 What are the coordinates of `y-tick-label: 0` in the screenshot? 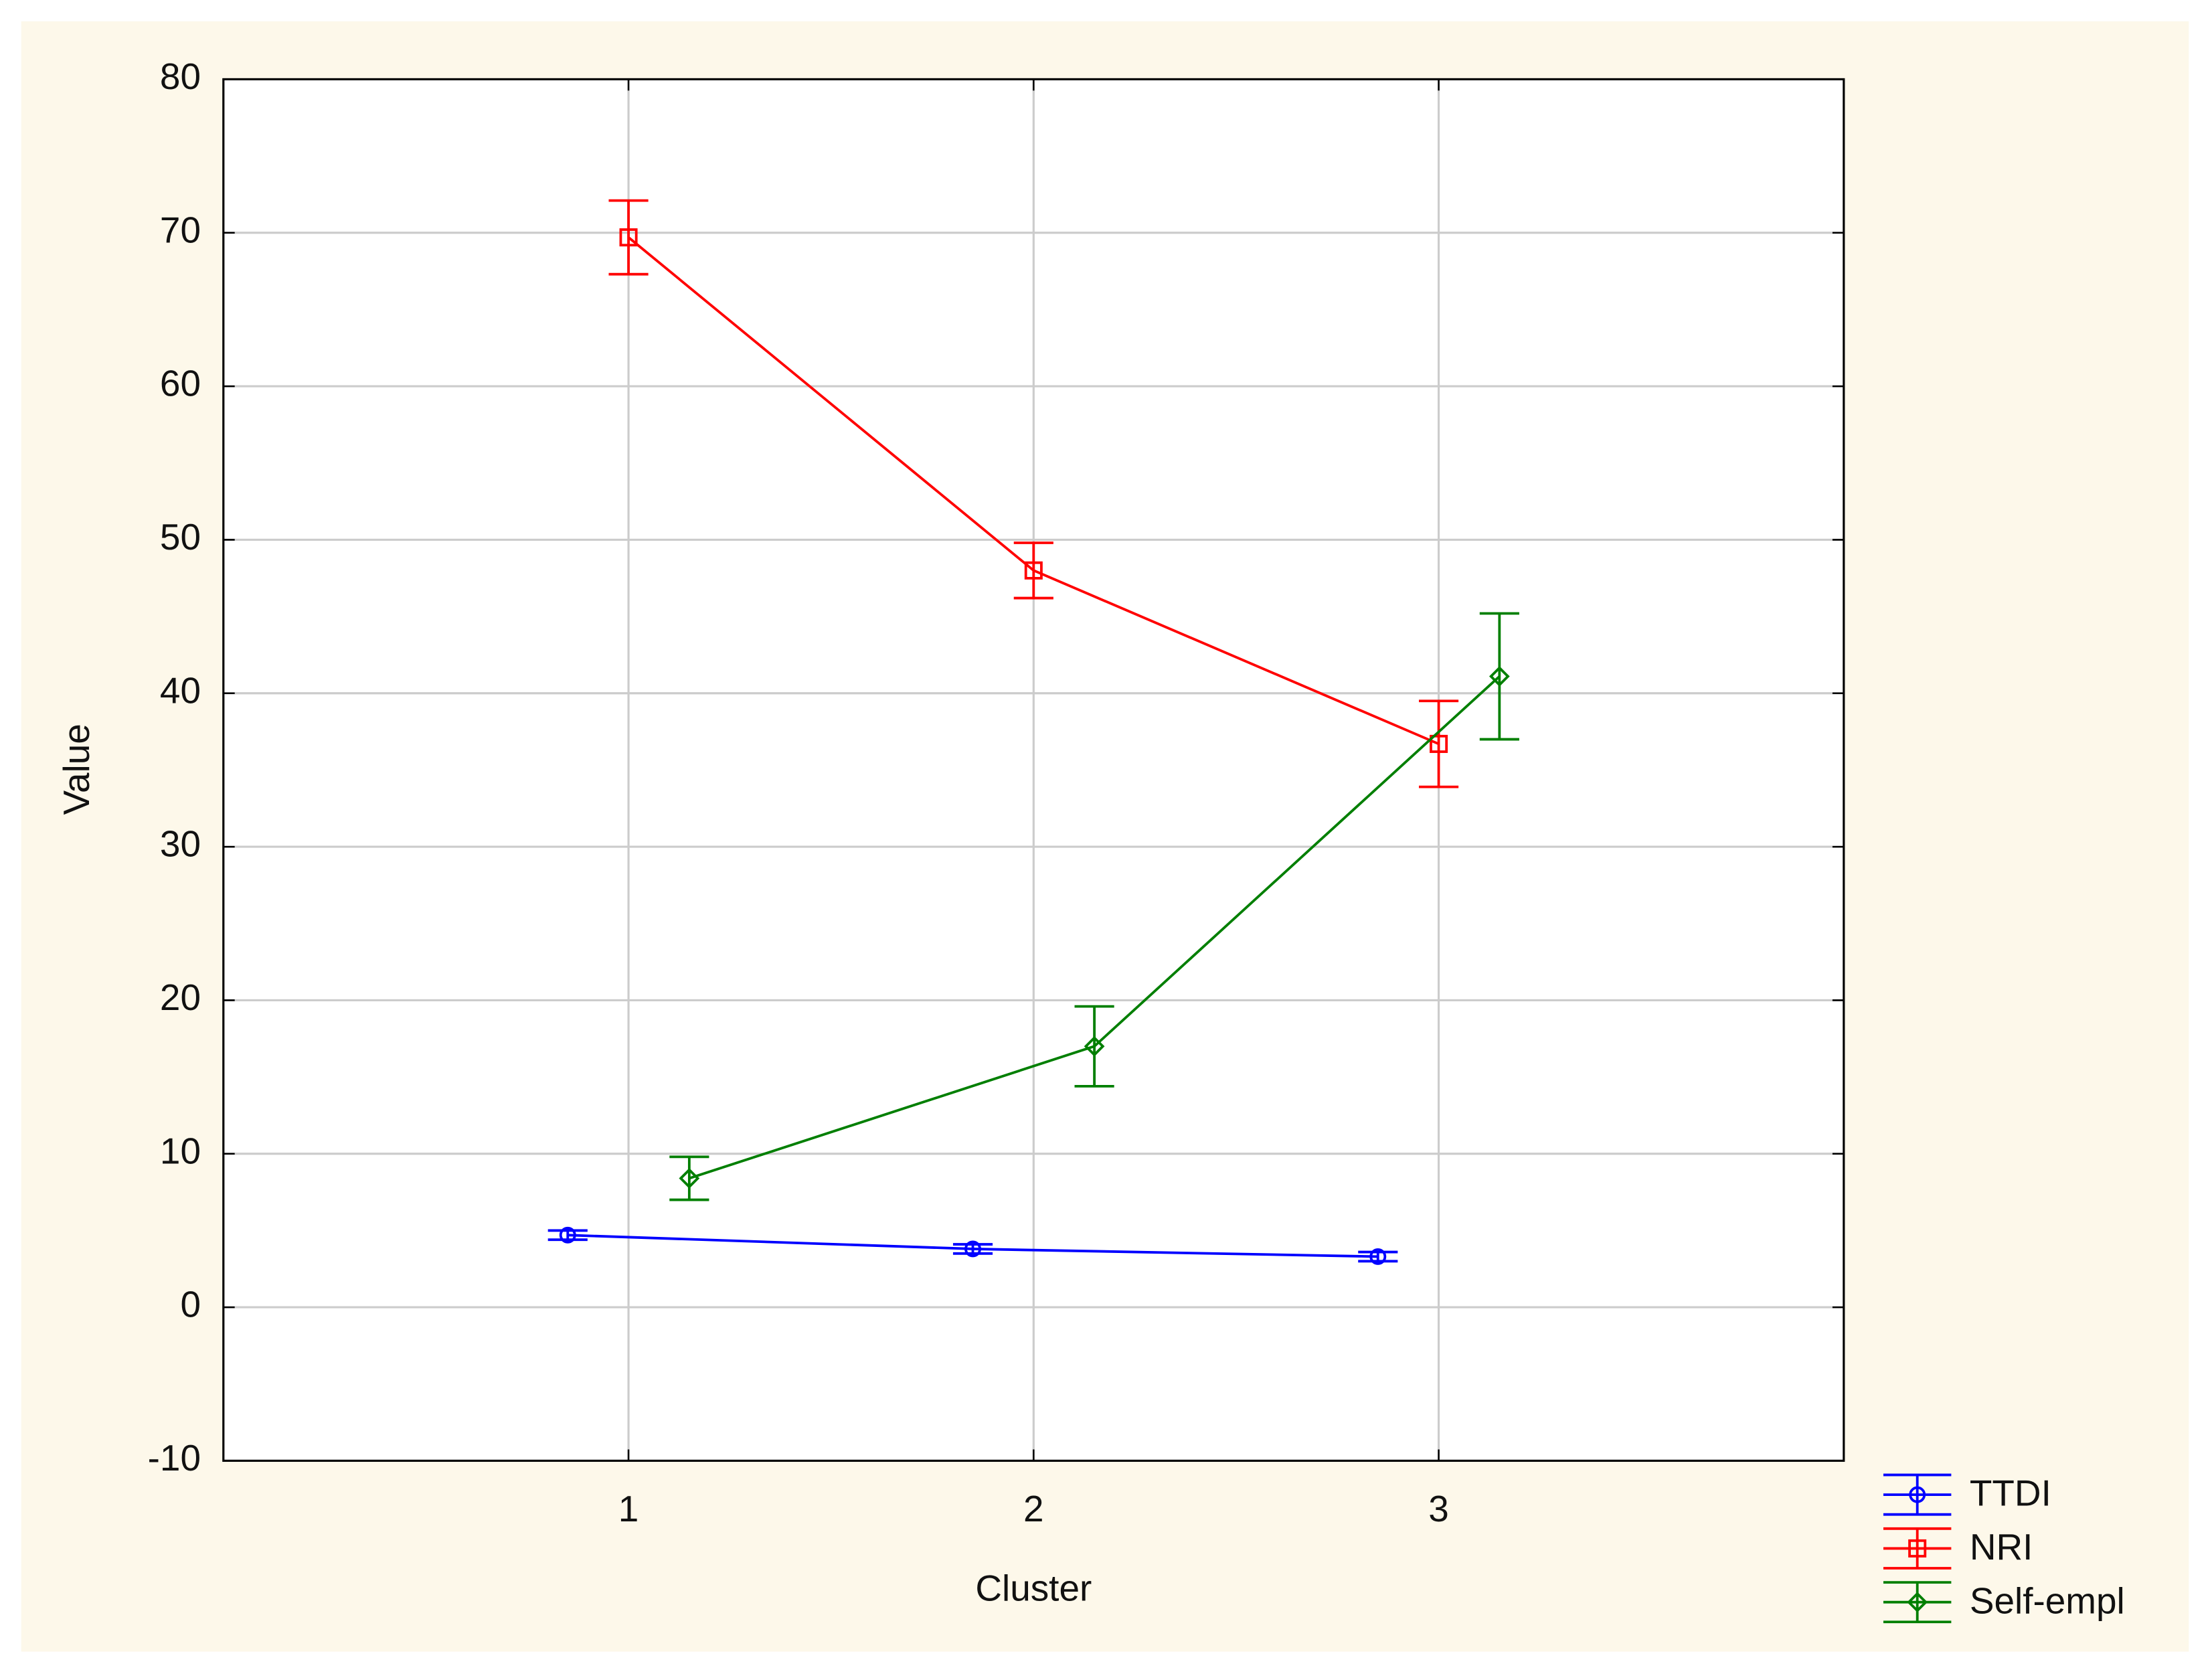 It's located at (190, 1304).